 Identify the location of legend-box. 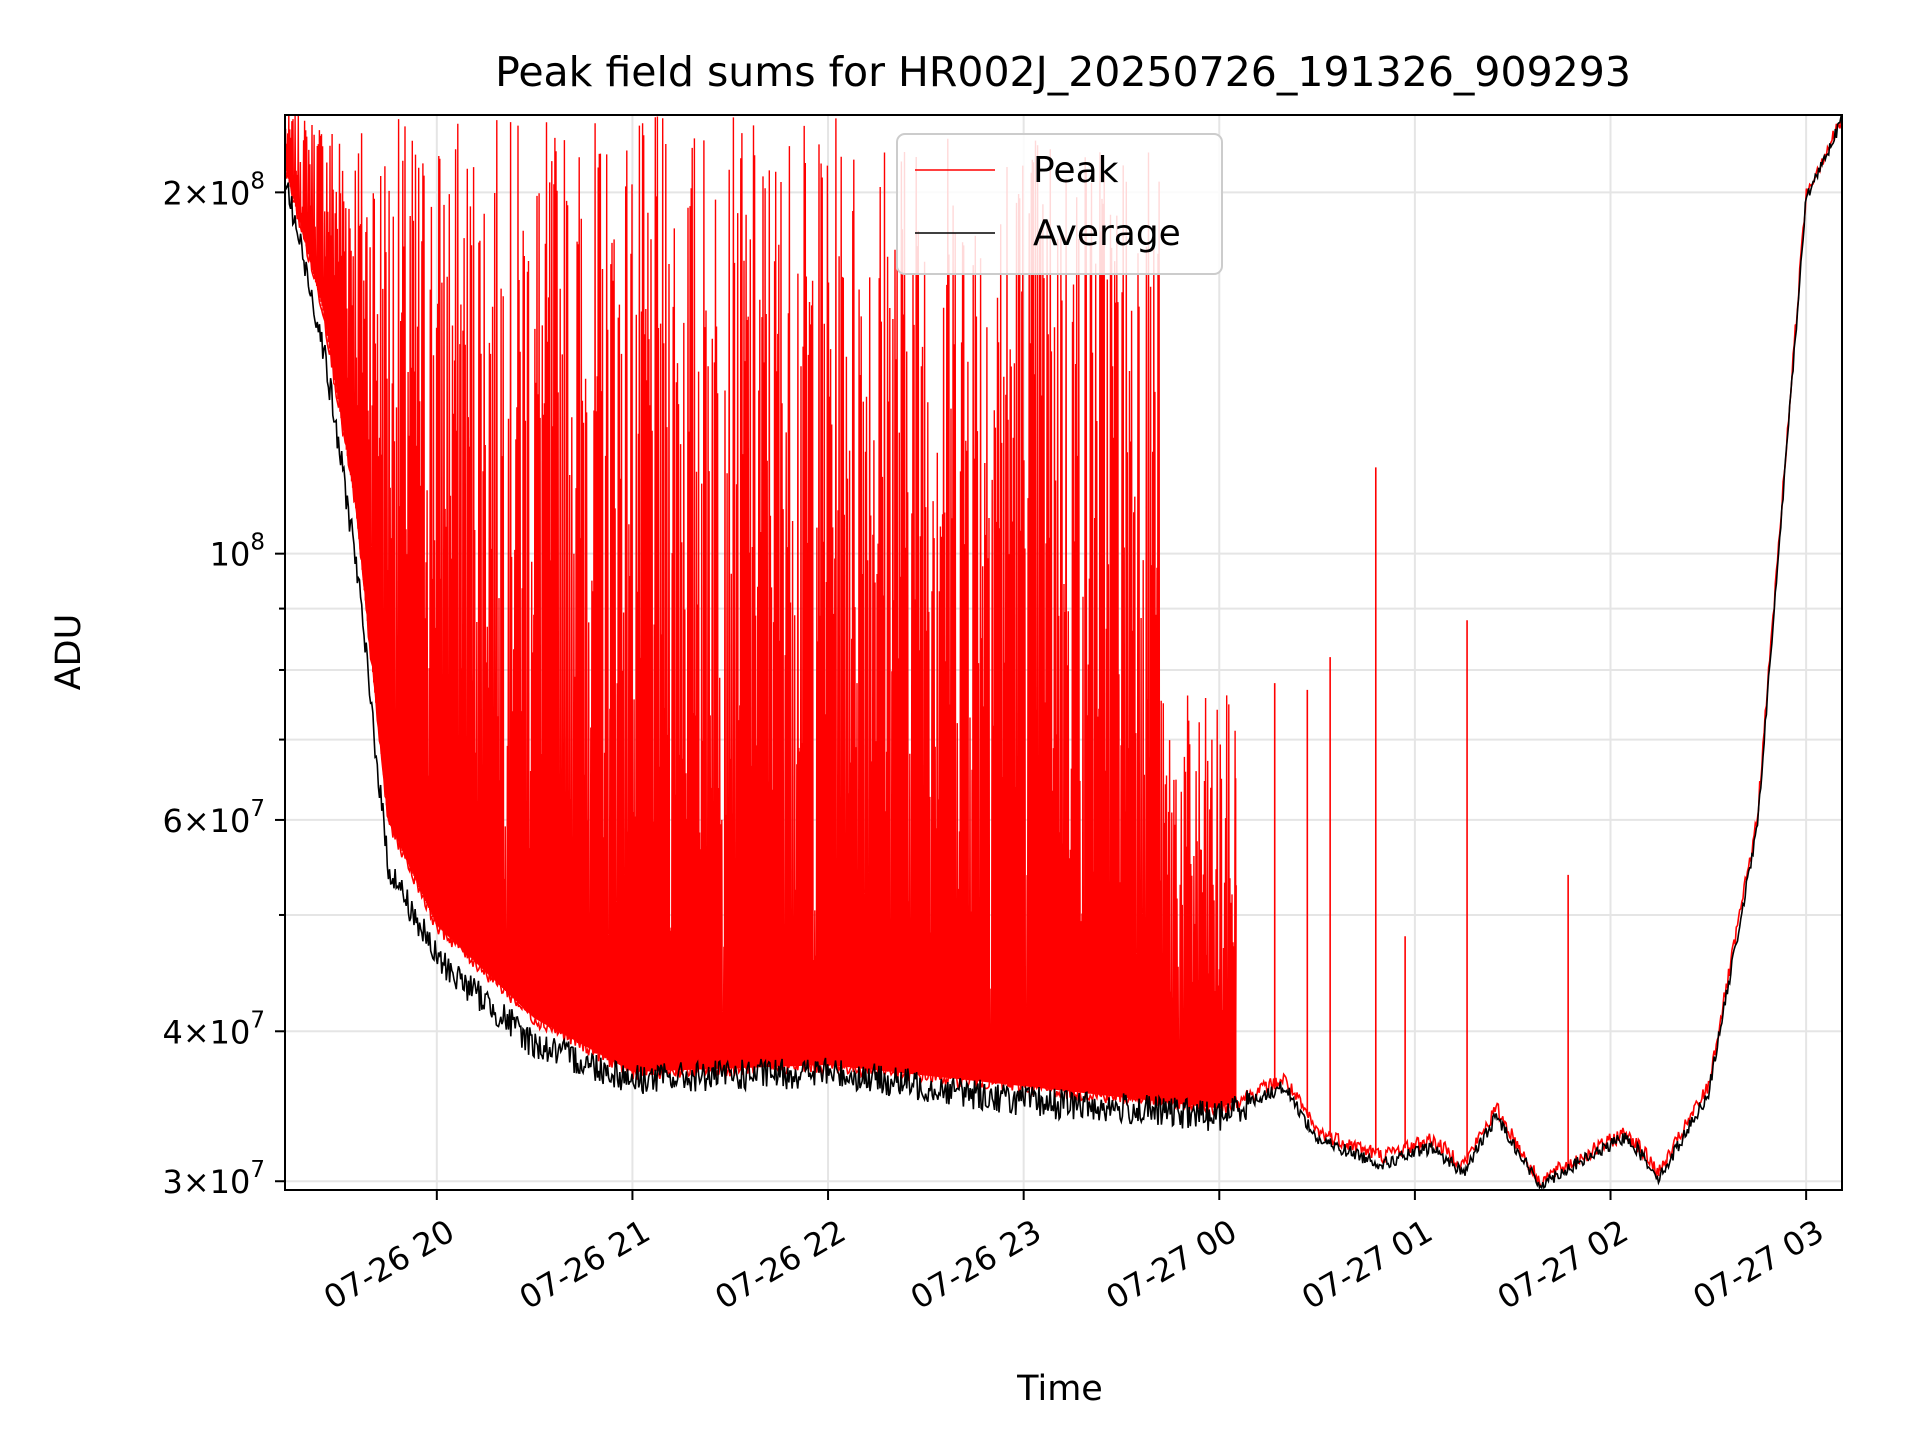
(1059, 204).